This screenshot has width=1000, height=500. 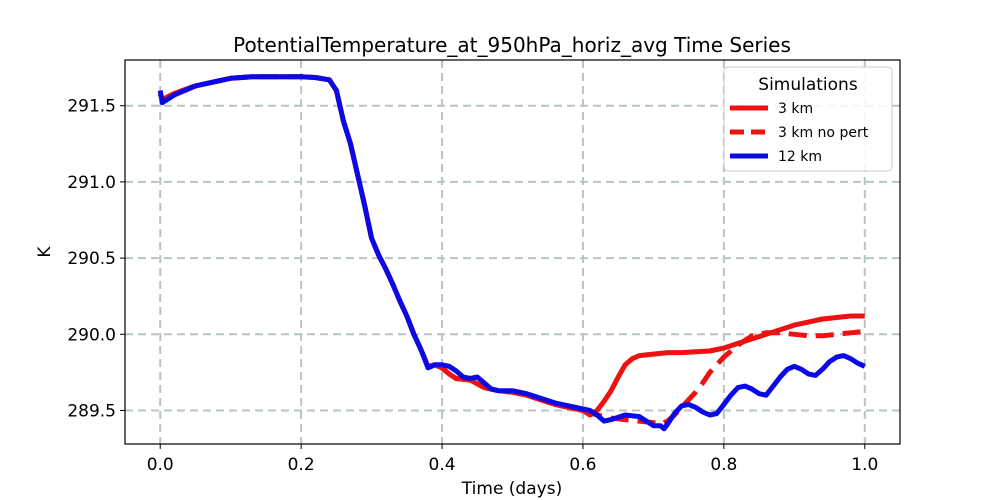 What do you see at coordinates (301, 465) in the screenshot?
I see `x-tick-label: 0.2` at bounding box center [301, 465].